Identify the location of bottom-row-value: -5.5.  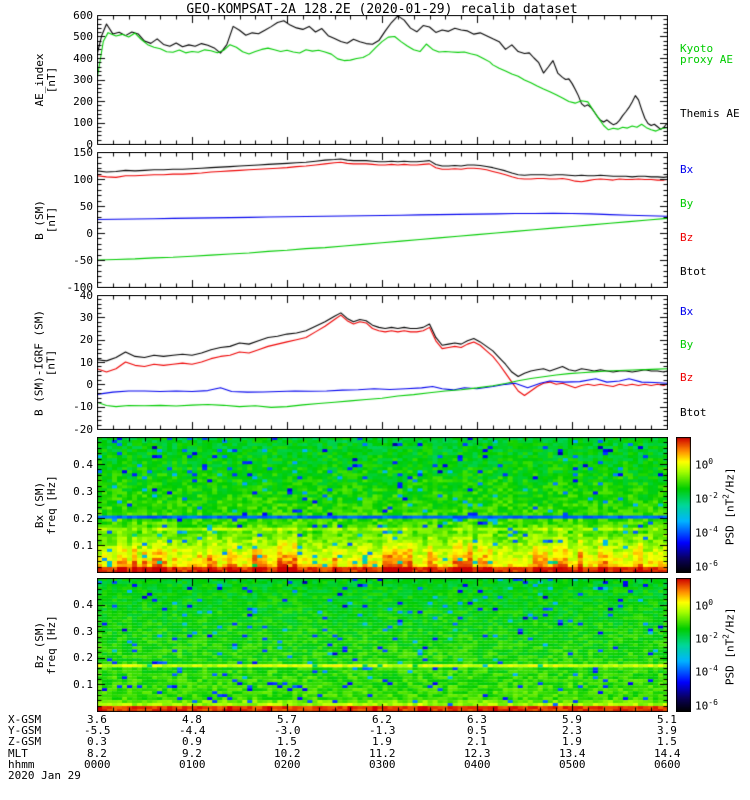
(97, 731).